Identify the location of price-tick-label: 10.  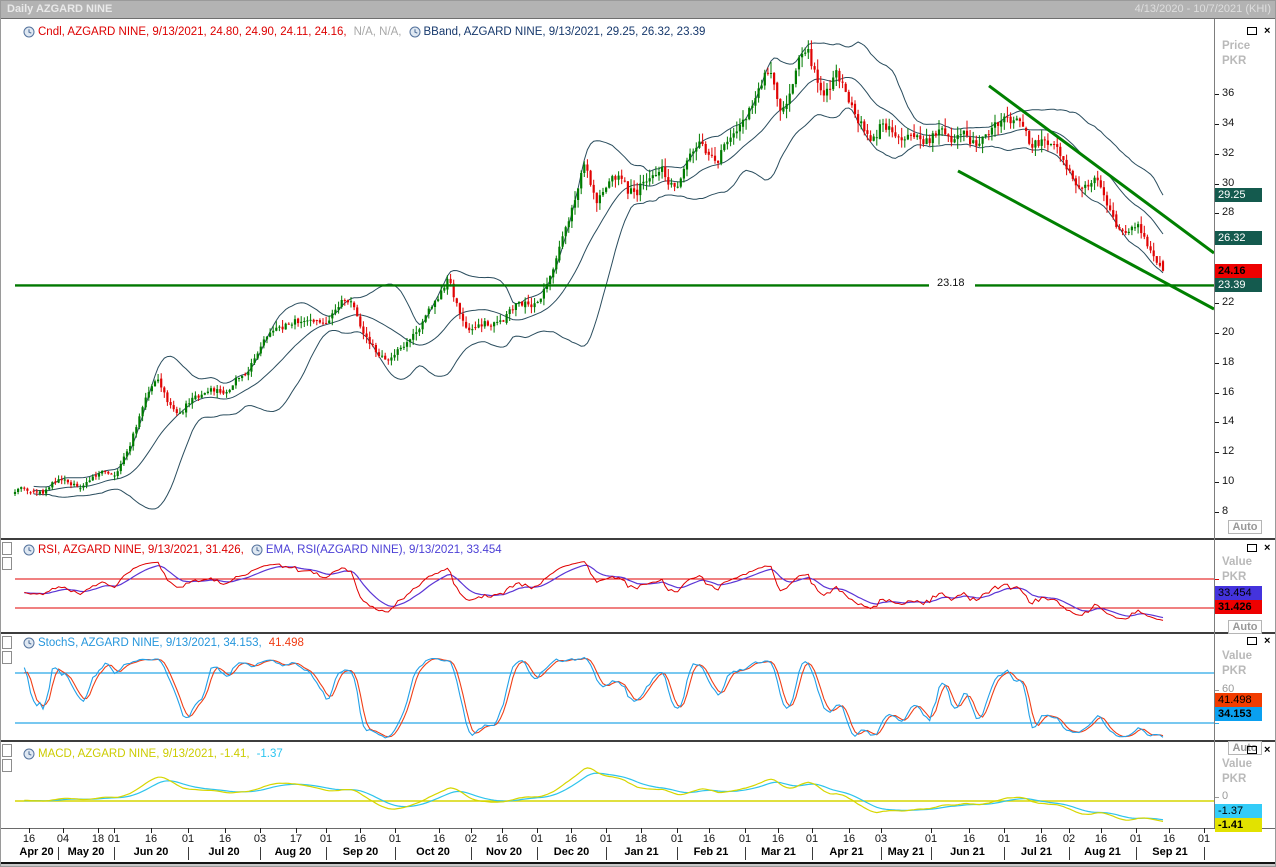
(1228, 481).